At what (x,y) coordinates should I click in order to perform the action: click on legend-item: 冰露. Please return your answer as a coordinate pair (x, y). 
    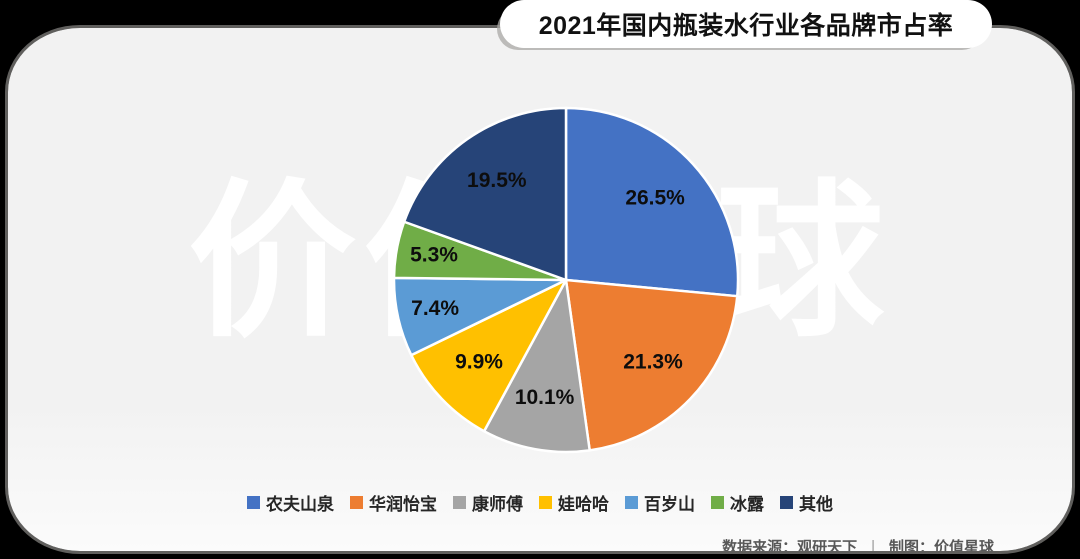
    Looking at the image, I should click on (737, 502).